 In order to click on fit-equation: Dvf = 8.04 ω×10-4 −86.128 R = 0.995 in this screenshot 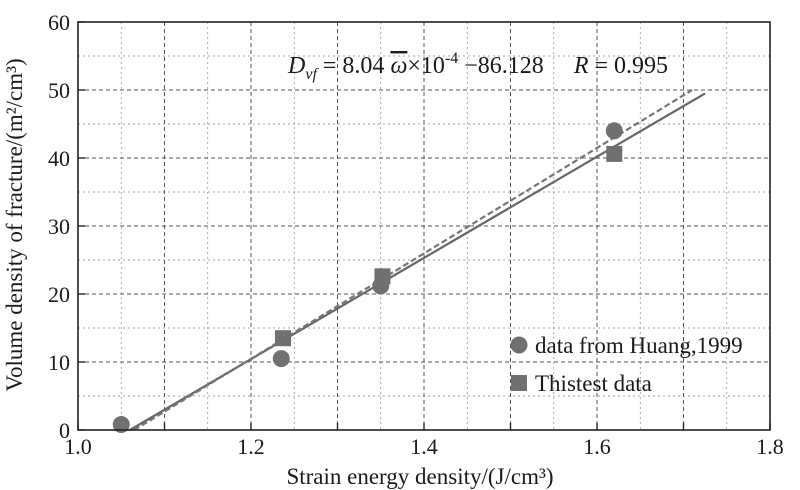, I will do `click(477, 66)`.